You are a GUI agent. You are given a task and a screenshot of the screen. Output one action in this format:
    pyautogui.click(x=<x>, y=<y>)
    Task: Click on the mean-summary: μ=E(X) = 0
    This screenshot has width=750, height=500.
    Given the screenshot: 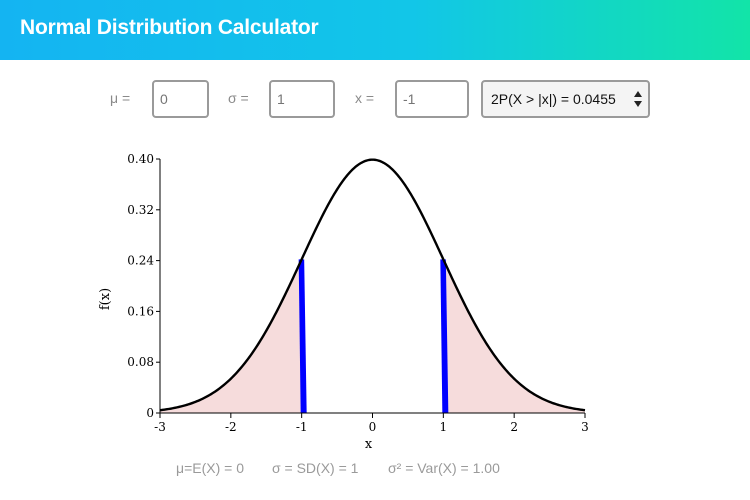 What is the action you would take?
    pyautogui.click(x=210, y=468)
    